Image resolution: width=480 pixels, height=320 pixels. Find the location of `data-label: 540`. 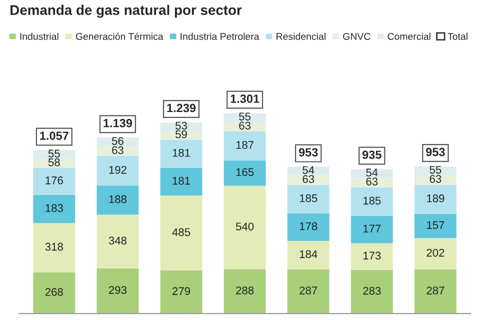

data-label: 540 is located at coordinates (245, 226).